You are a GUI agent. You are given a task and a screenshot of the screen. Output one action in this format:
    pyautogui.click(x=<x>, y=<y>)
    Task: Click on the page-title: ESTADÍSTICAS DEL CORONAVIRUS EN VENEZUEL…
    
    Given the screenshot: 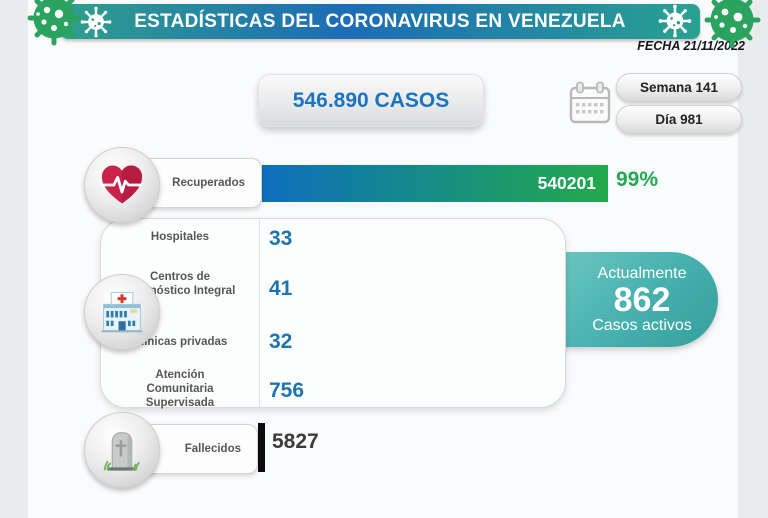 What is the action you would take?
    pyautogui.click(x=380, y=21)
    